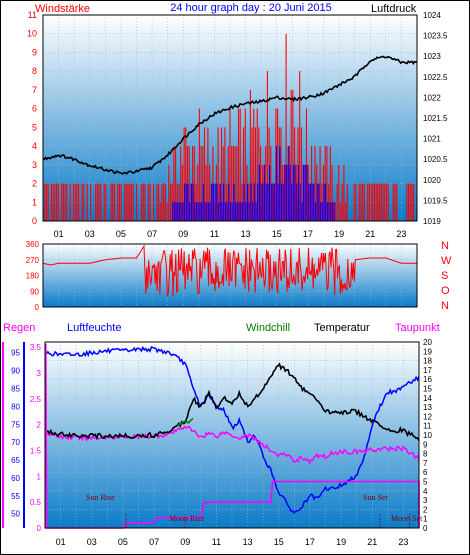 The image size is (470, 555). I want to click on rain-axis-tick: 2, so click(39, 425).